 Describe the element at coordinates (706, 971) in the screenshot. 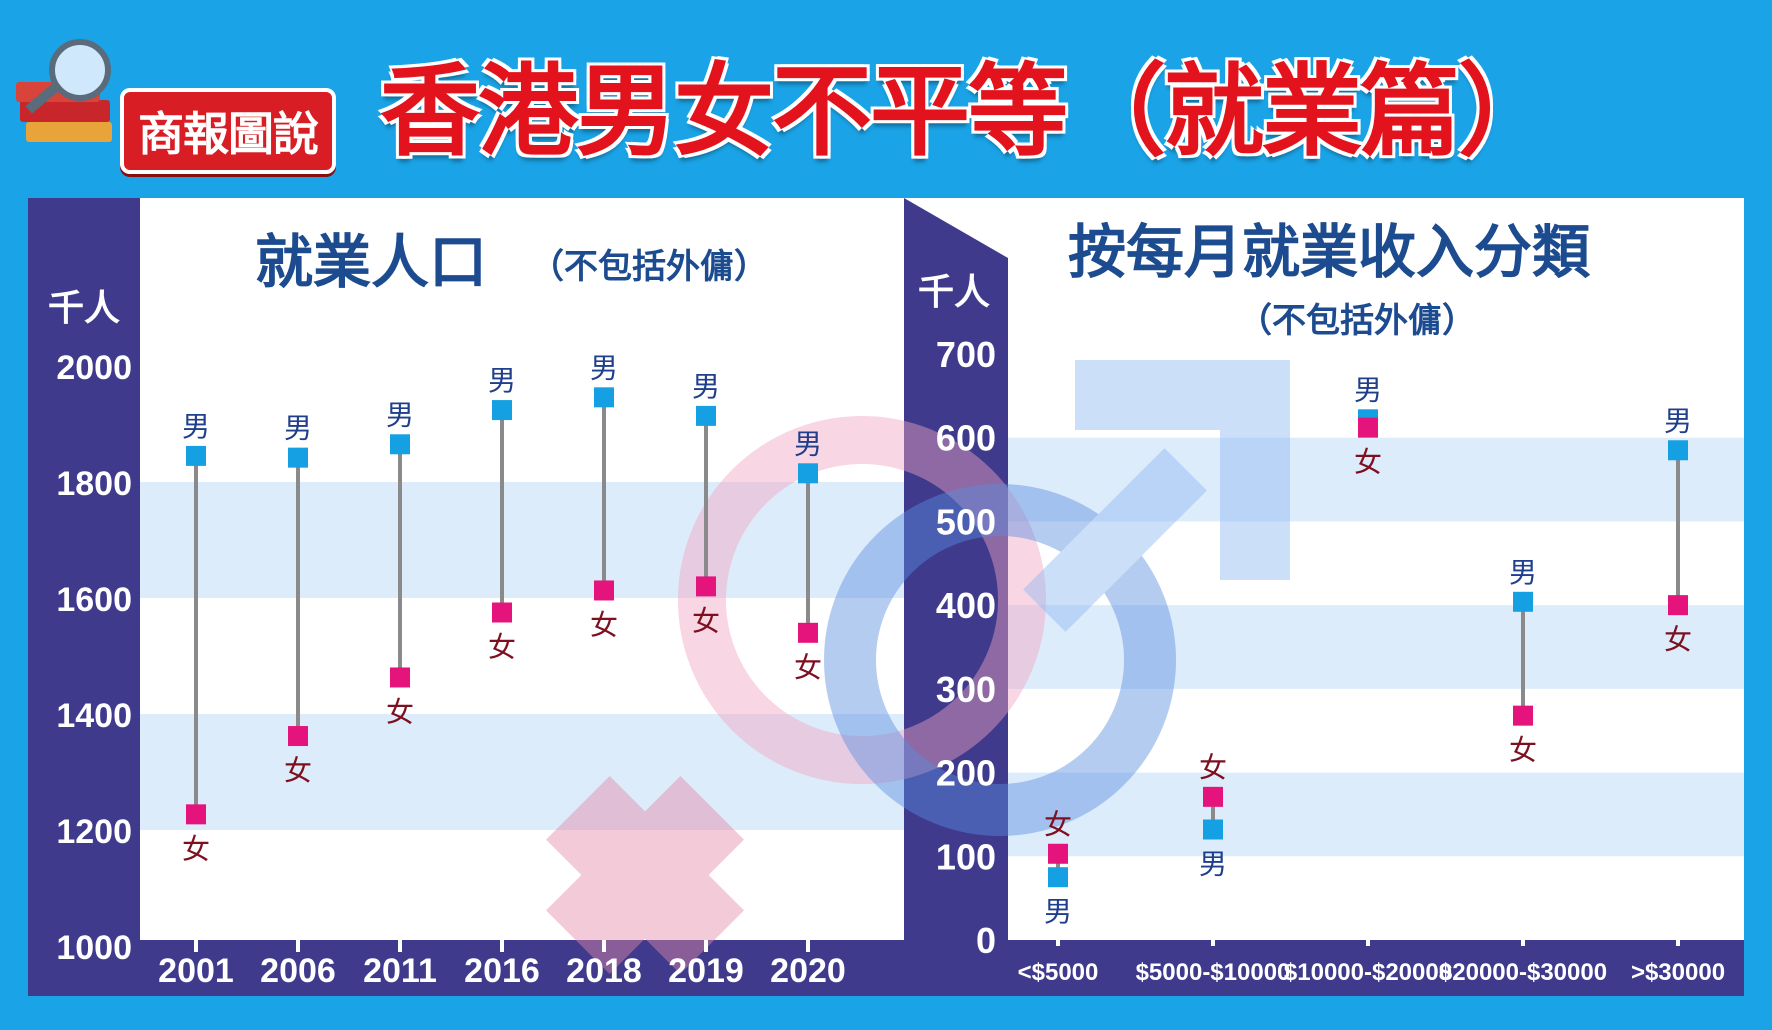

I see `x-tick-label: 2019` at that location.